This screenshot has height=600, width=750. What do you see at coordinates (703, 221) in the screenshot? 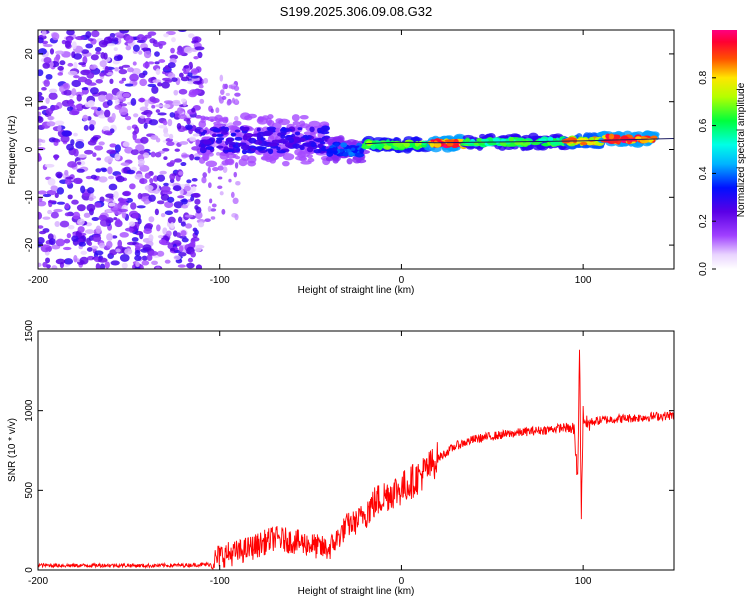
I see `colorbar-tick-label: 0.2` at bounding box center [703, 221].